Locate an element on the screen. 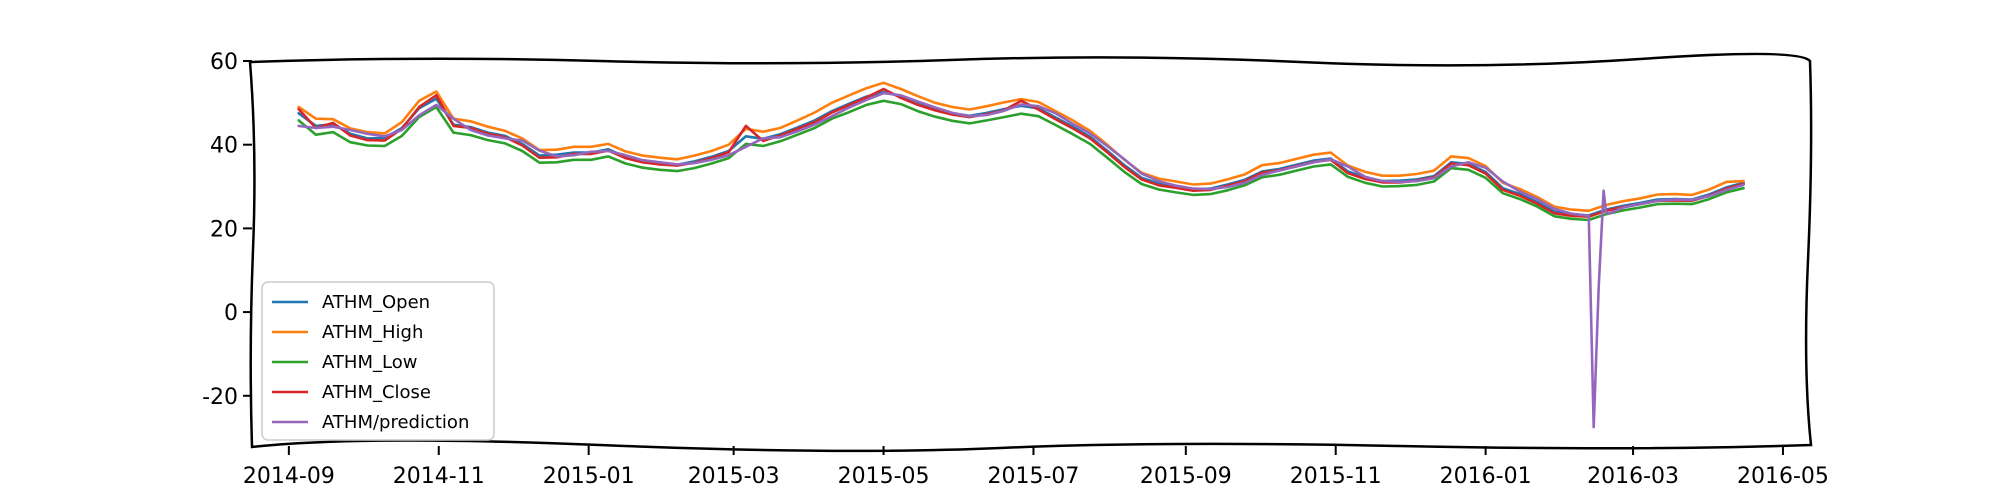 This screenshot has width=2000, height=500. legend-label-athm-prediction: ATHM/prediction is located at coordinates (395, 422).